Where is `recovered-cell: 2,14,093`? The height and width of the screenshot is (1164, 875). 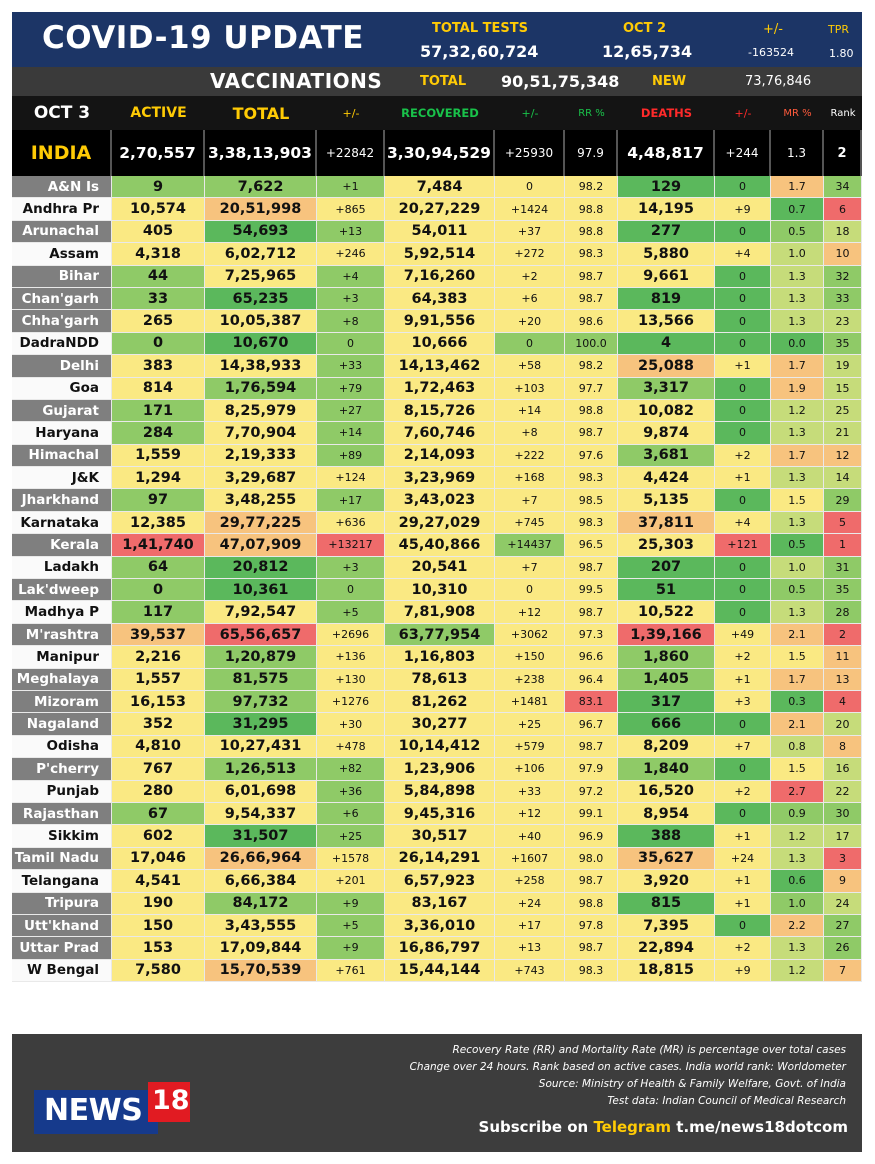 recovered-cell: 2,14,093 is located at coordinates (440, 456).